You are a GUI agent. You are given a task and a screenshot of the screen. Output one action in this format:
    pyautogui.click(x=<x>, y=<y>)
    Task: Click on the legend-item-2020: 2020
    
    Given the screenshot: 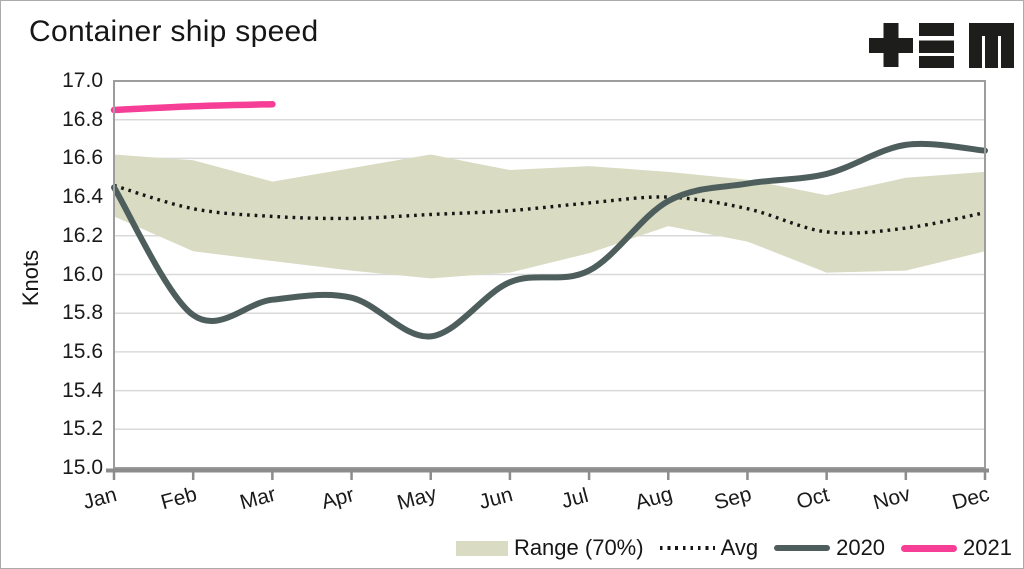 What is the action you would take?
    pyautogui.click(x=829, y=548)
    